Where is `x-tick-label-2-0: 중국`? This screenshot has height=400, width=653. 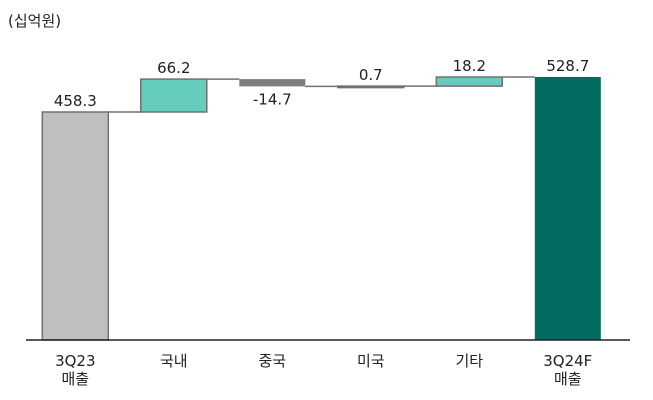 x-tick-label-2-0: 중국 is located at coordinates (272, 361).